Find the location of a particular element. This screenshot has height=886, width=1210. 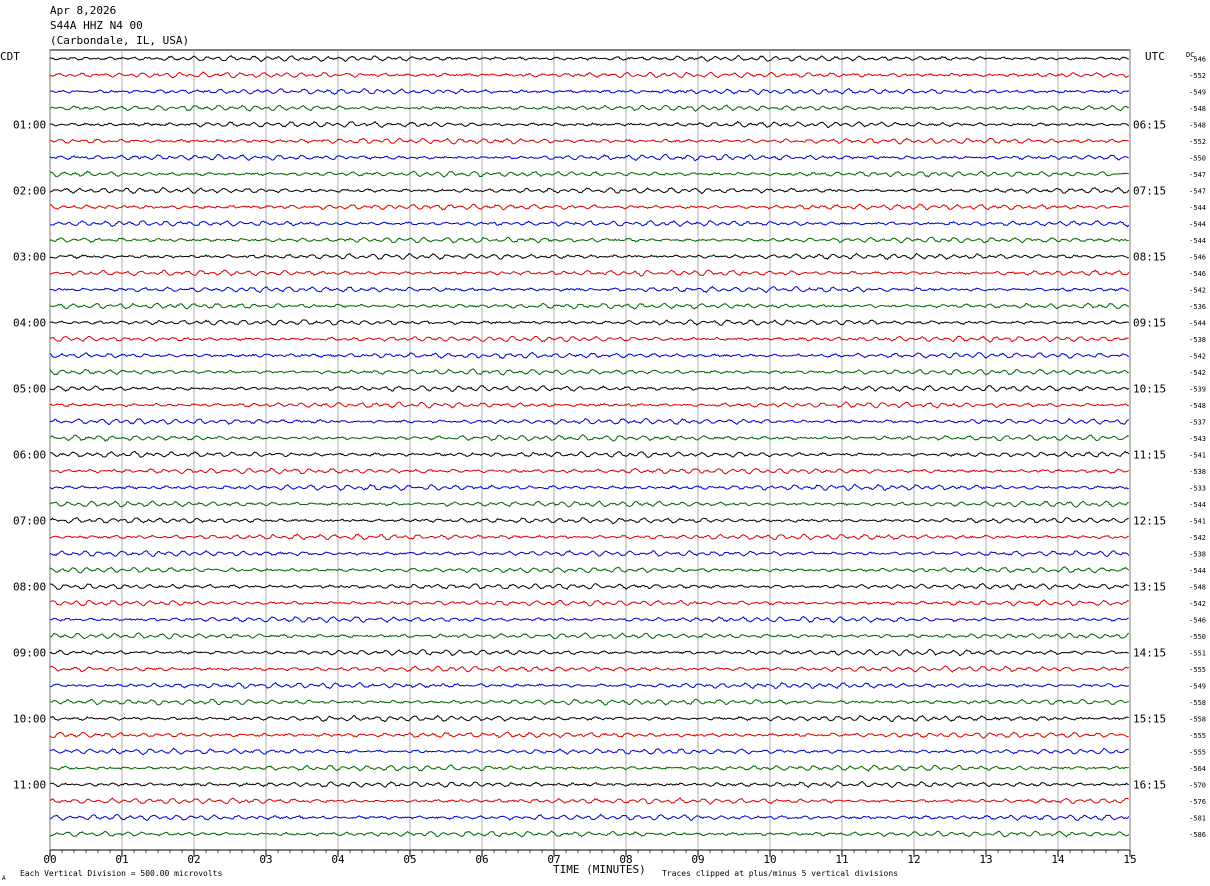

right-hour-label: 16:15 is located at coordinates (1149, 785).